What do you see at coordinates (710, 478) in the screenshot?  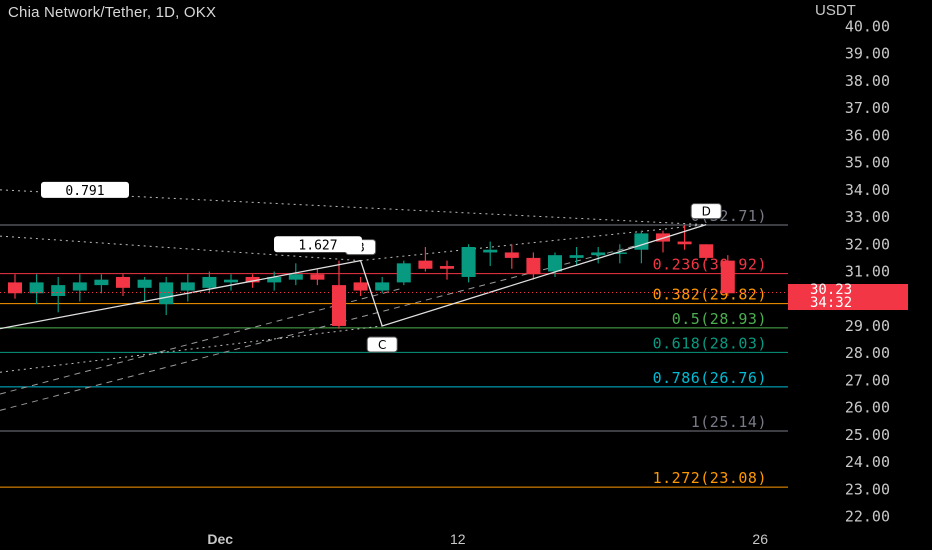 I see `fib-label: 1.272(23.08)` at bounding box center [710, 478].